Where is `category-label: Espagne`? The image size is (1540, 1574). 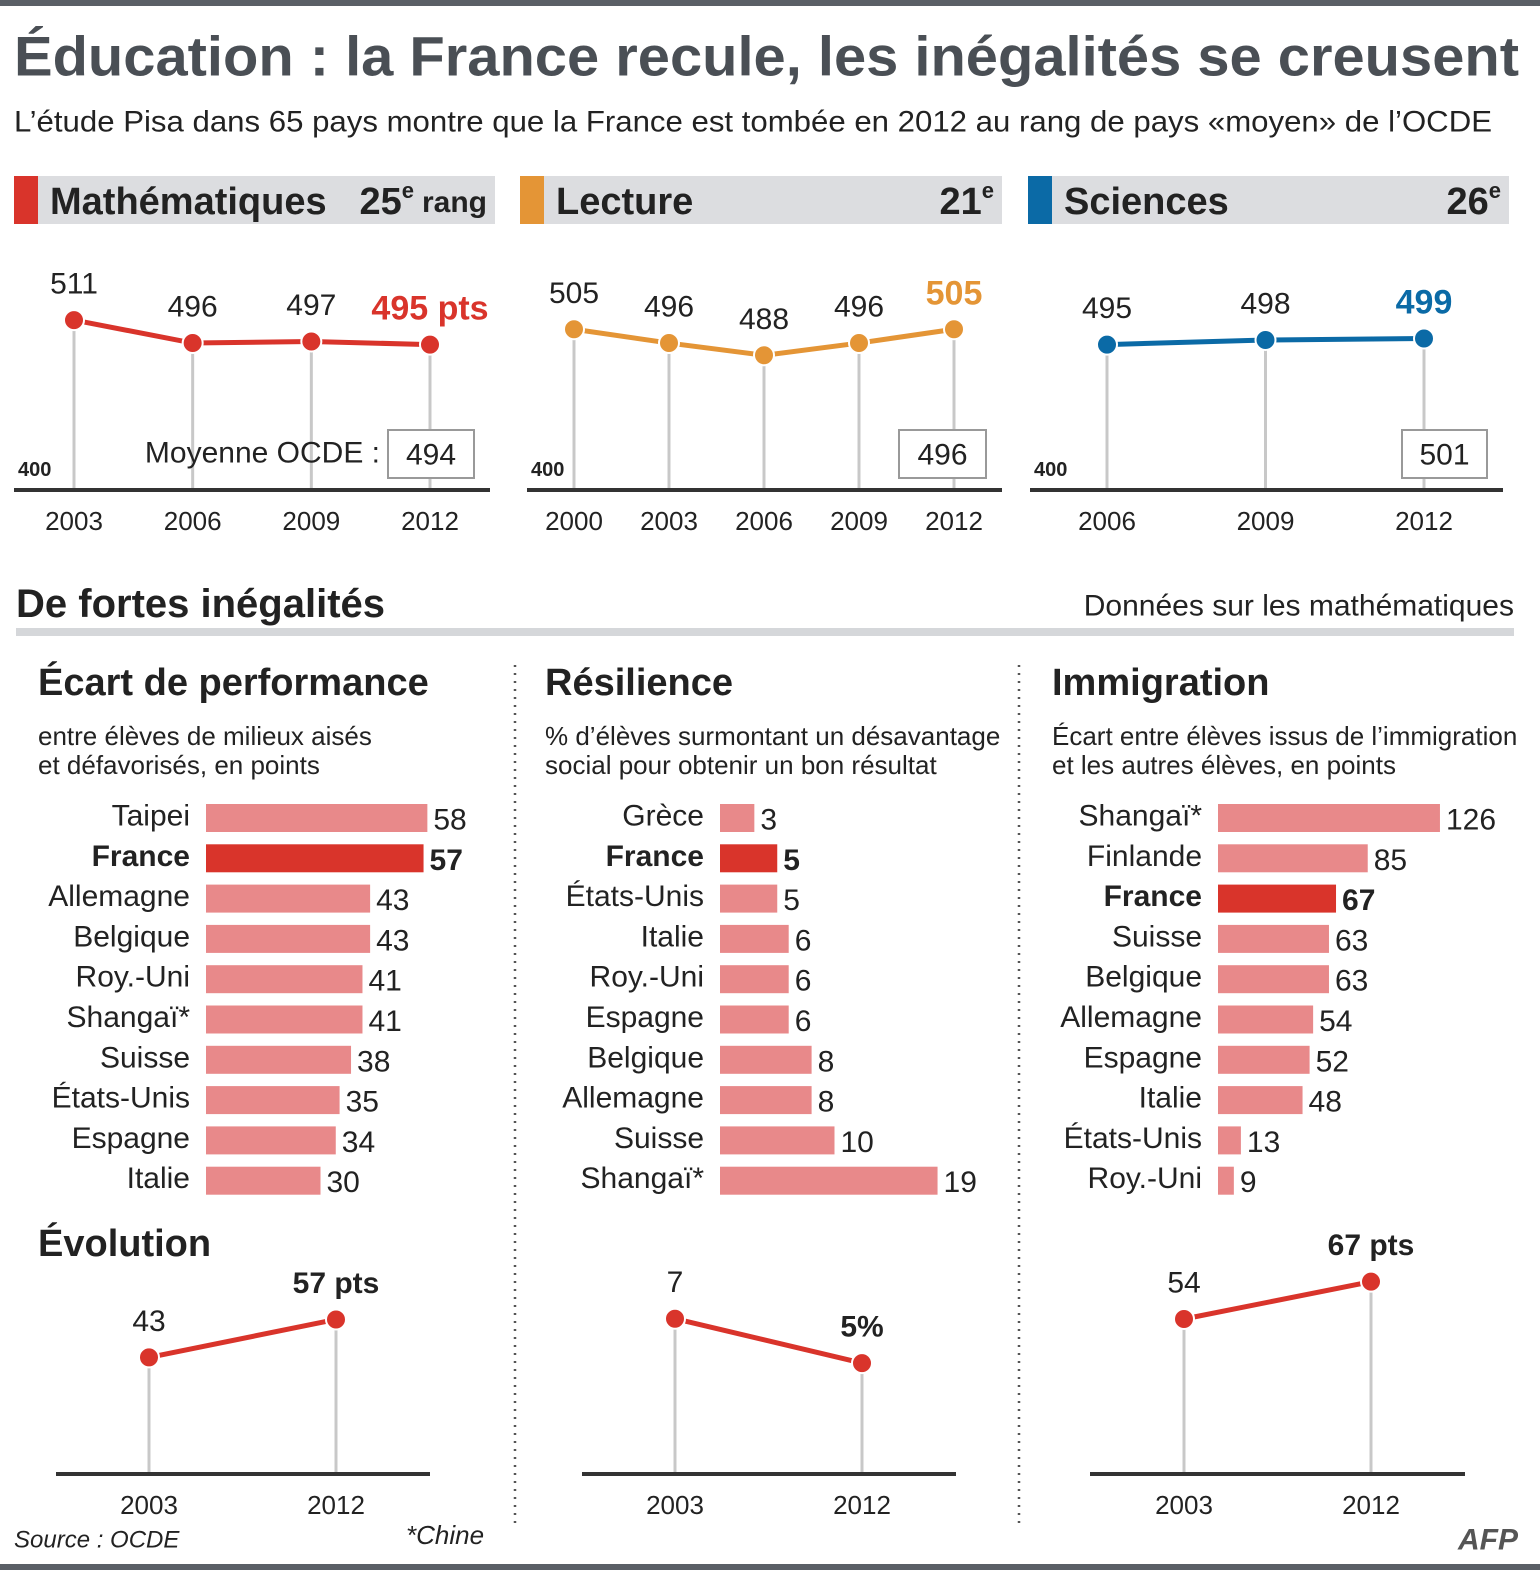 category-label: Espagne is located at coordinates (131, 1138).